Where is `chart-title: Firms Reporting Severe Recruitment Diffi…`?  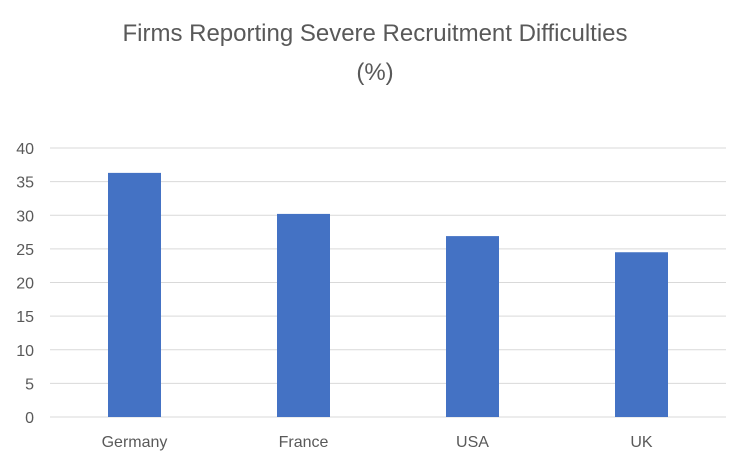
chart-title: Firms Reporting Severe Recruitment Diffi… is located at coordinates (375, 33).